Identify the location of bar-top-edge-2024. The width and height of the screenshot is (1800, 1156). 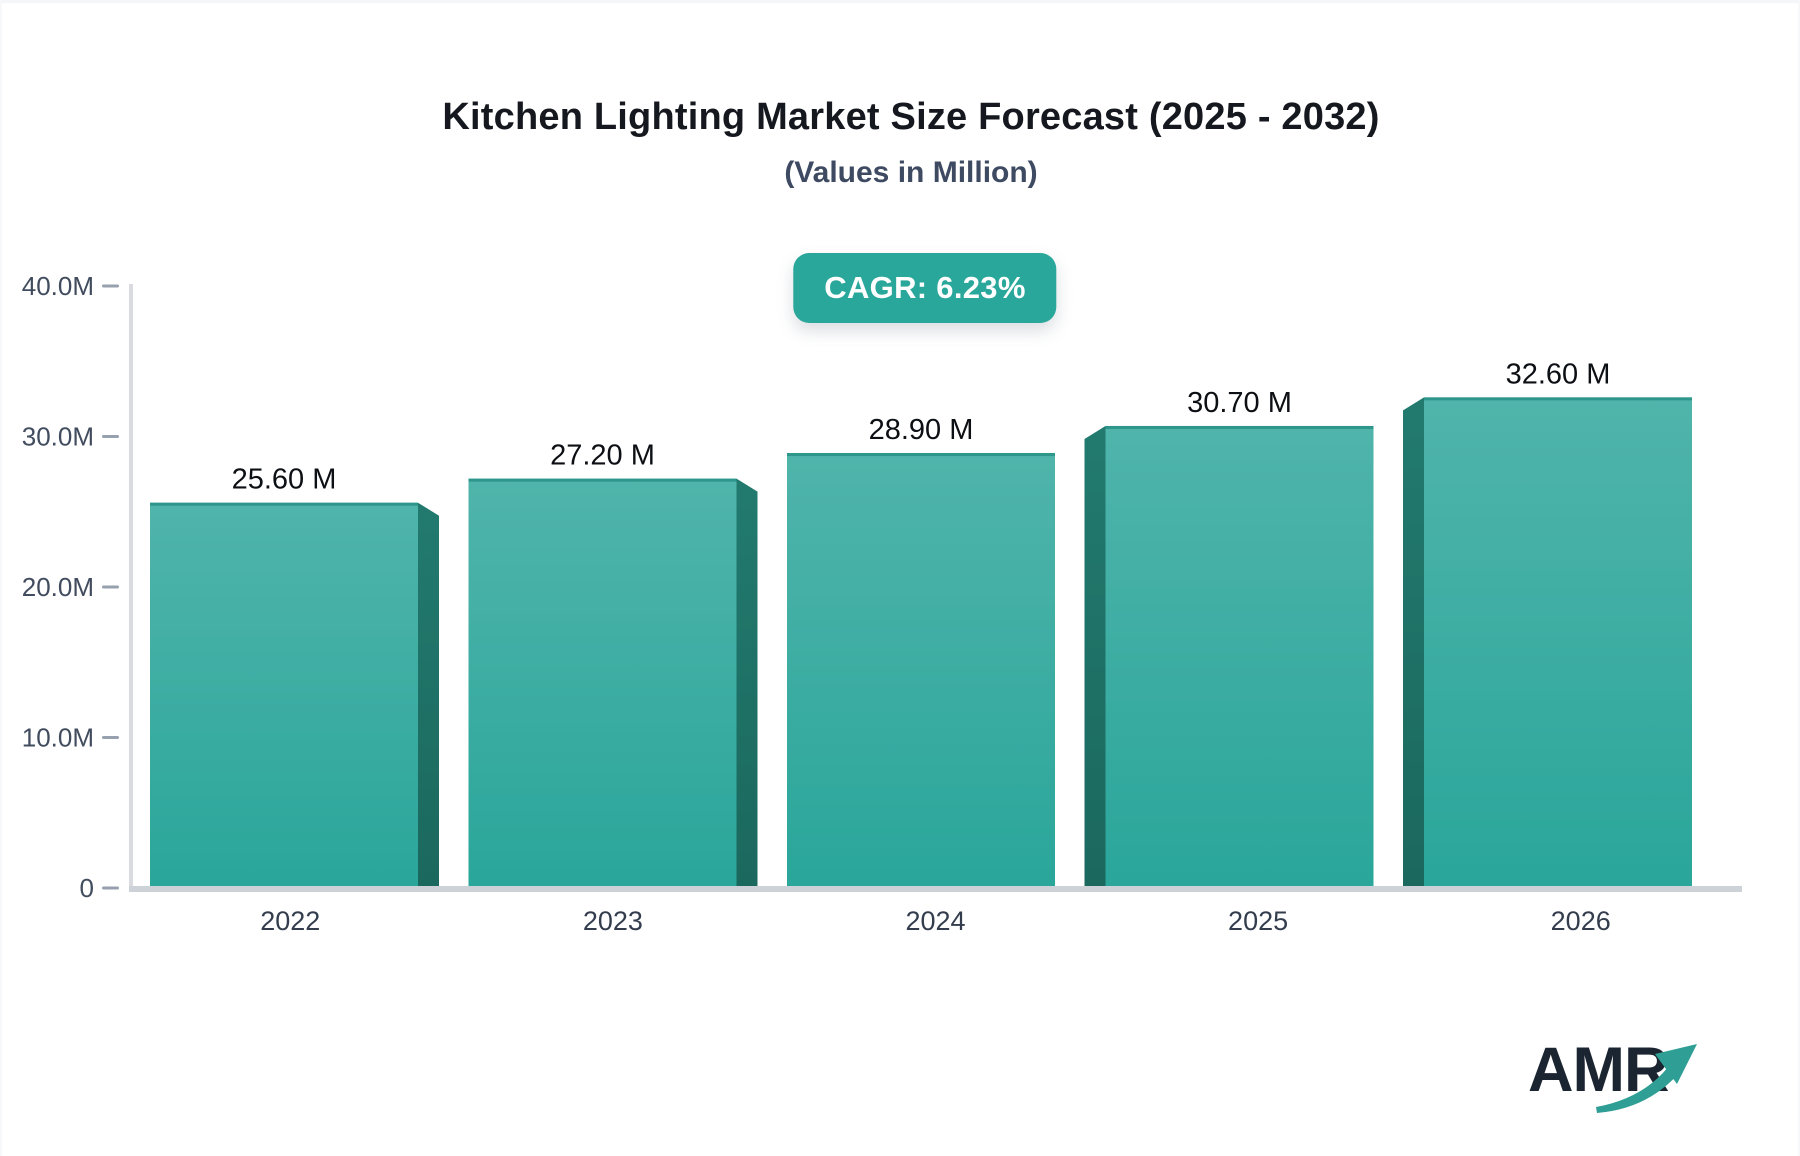
(921, 455).